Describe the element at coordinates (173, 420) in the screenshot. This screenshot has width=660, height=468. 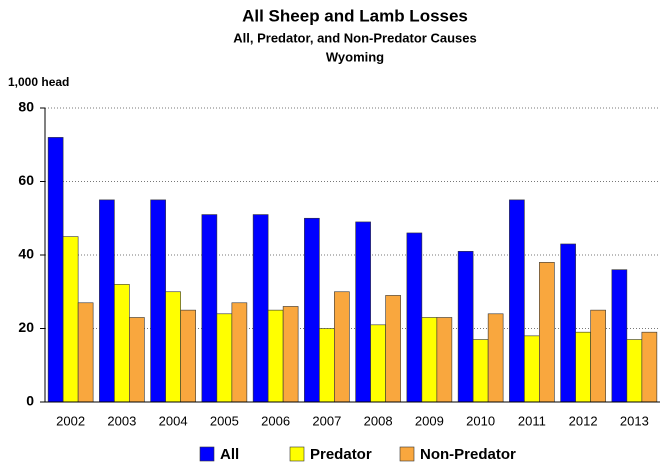
I see `x-tick-label: 2004` at that location.